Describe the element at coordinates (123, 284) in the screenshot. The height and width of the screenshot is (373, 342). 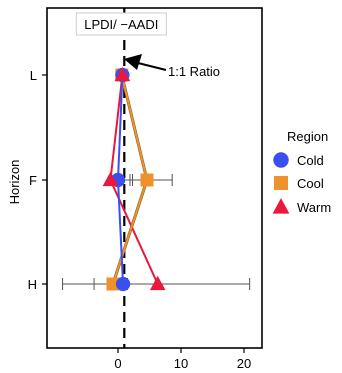
I see `data-point-cold-H` at that location.